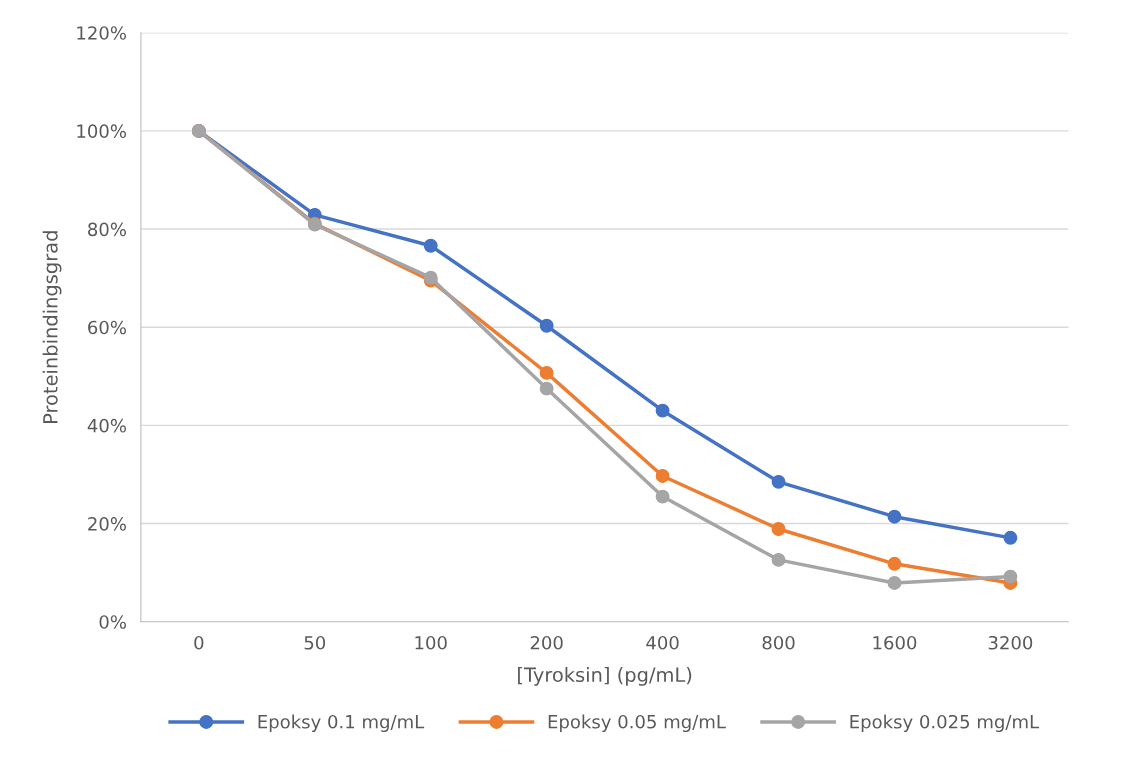  Describe the element at coordinates (895, 642) in the screenshot. I see `x-tick-label: 1600` at that location.